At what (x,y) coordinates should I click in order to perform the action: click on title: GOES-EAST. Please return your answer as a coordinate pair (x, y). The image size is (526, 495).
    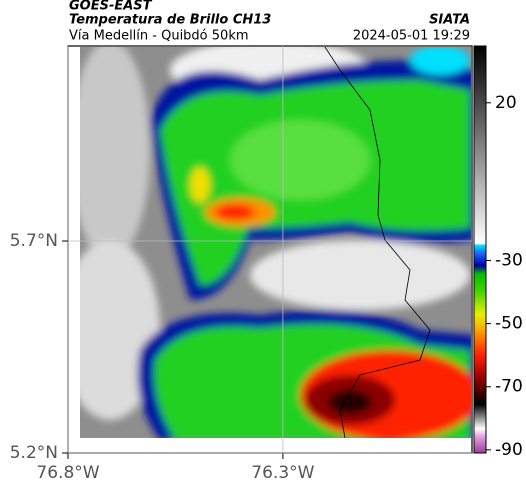
    Looking at the image, I should click on (111, 7).